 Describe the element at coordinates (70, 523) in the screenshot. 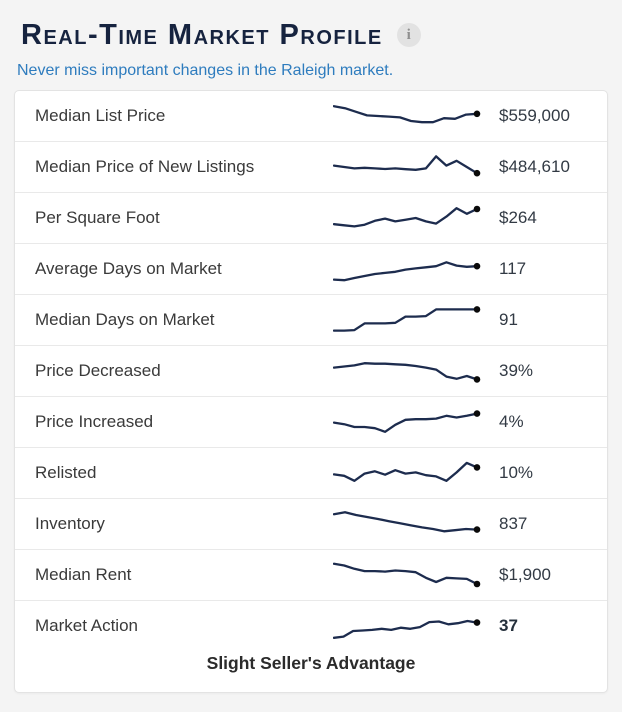

I see `metric-label: Inventory` at that location.